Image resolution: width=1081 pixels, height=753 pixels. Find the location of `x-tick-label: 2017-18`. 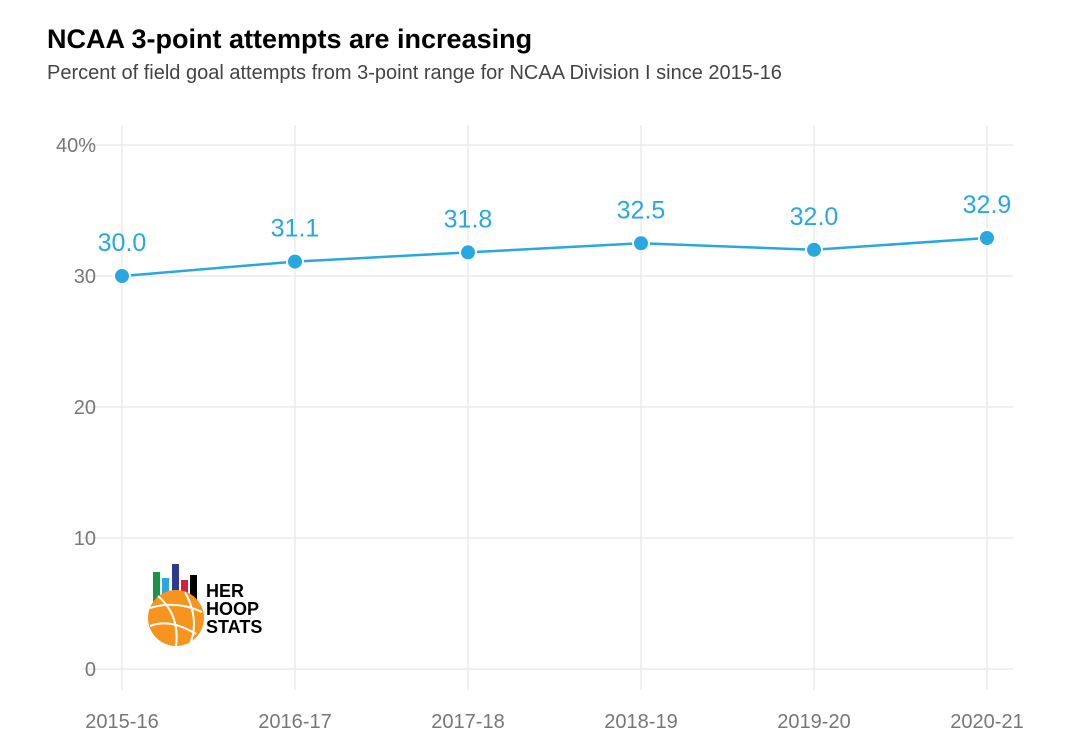

x-tick-label: 2017-18 is located at coordinates (467, 722).